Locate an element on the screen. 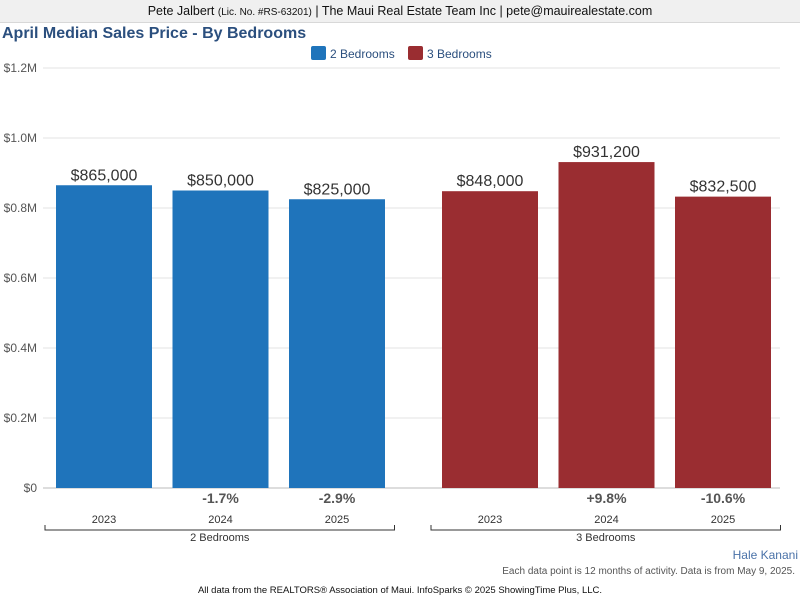 This screenshot has width=800, height=600. change-label: -10.6% is located at coordinates (723, 498).